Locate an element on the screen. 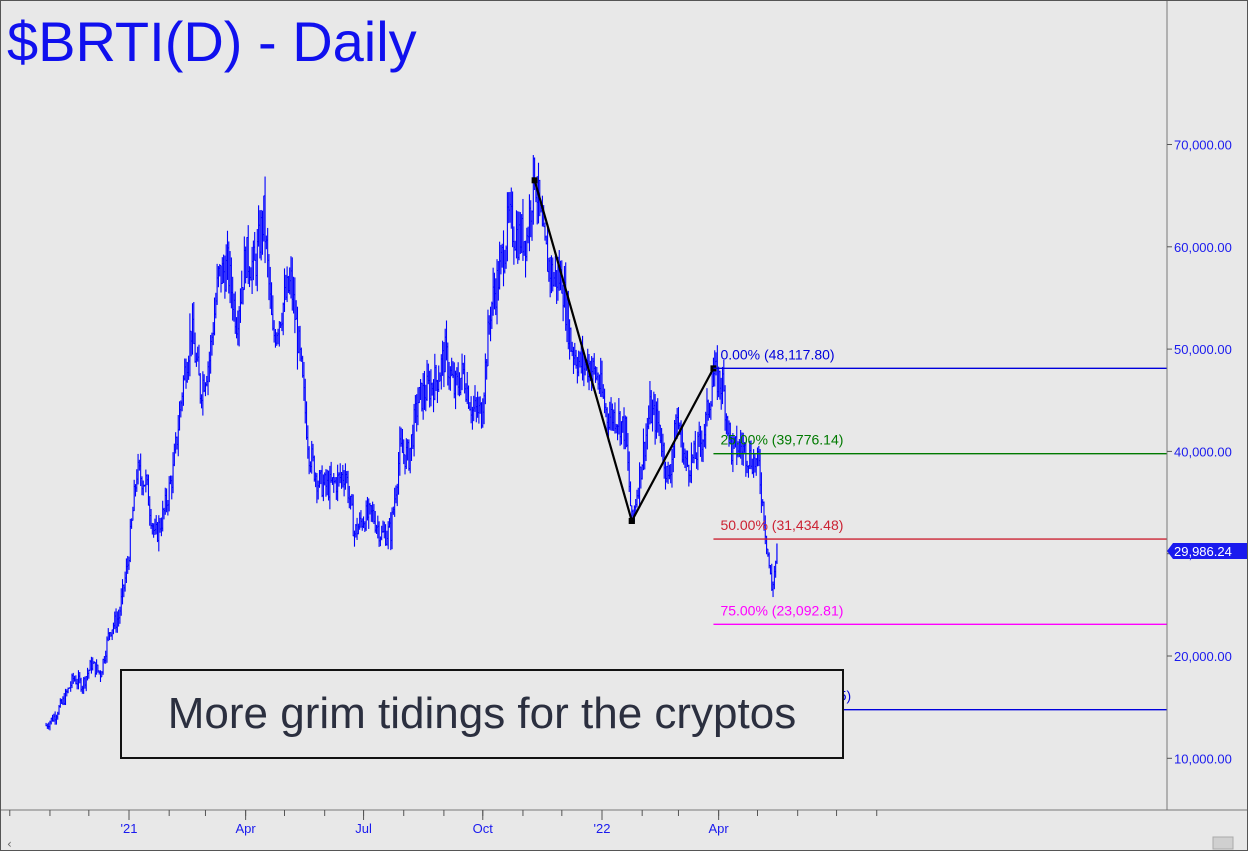  last-price-label: 29,986.24 is located at coordinates (1203, 551).